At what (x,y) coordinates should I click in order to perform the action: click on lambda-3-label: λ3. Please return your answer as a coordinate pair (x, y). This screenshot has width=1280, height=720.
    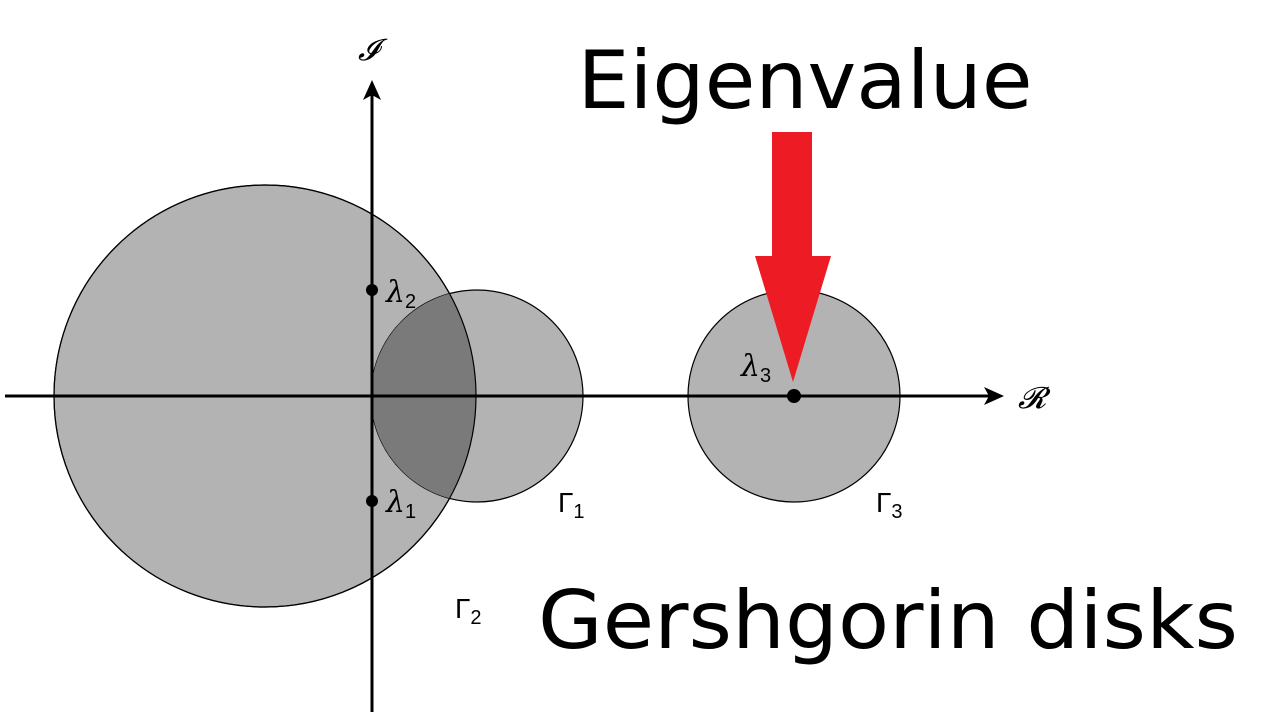
    Looking at the image, I should click on (755, 368).